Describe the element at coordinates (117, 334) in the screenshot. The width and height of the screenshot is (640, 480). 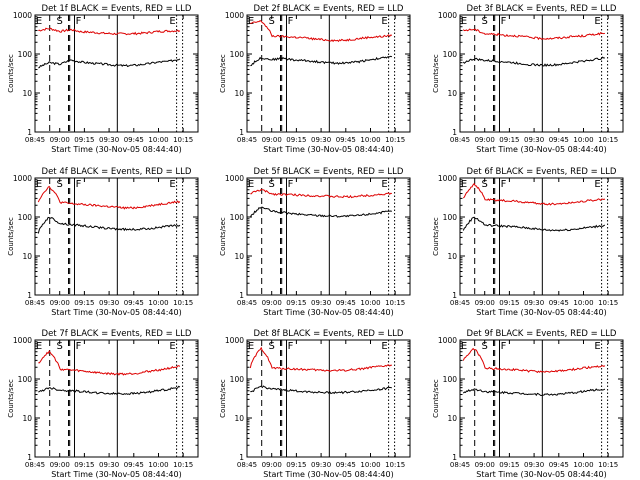
I see `panel-title: Det 7f BLACK = Events, RED = LLD` at that location.